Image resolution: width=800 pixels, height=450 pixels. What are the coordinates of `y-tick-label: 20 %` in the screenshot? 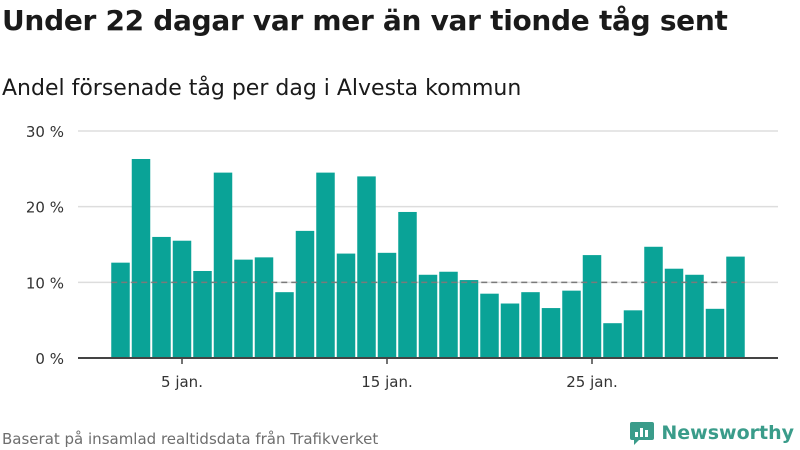 It's located at (45, 208).